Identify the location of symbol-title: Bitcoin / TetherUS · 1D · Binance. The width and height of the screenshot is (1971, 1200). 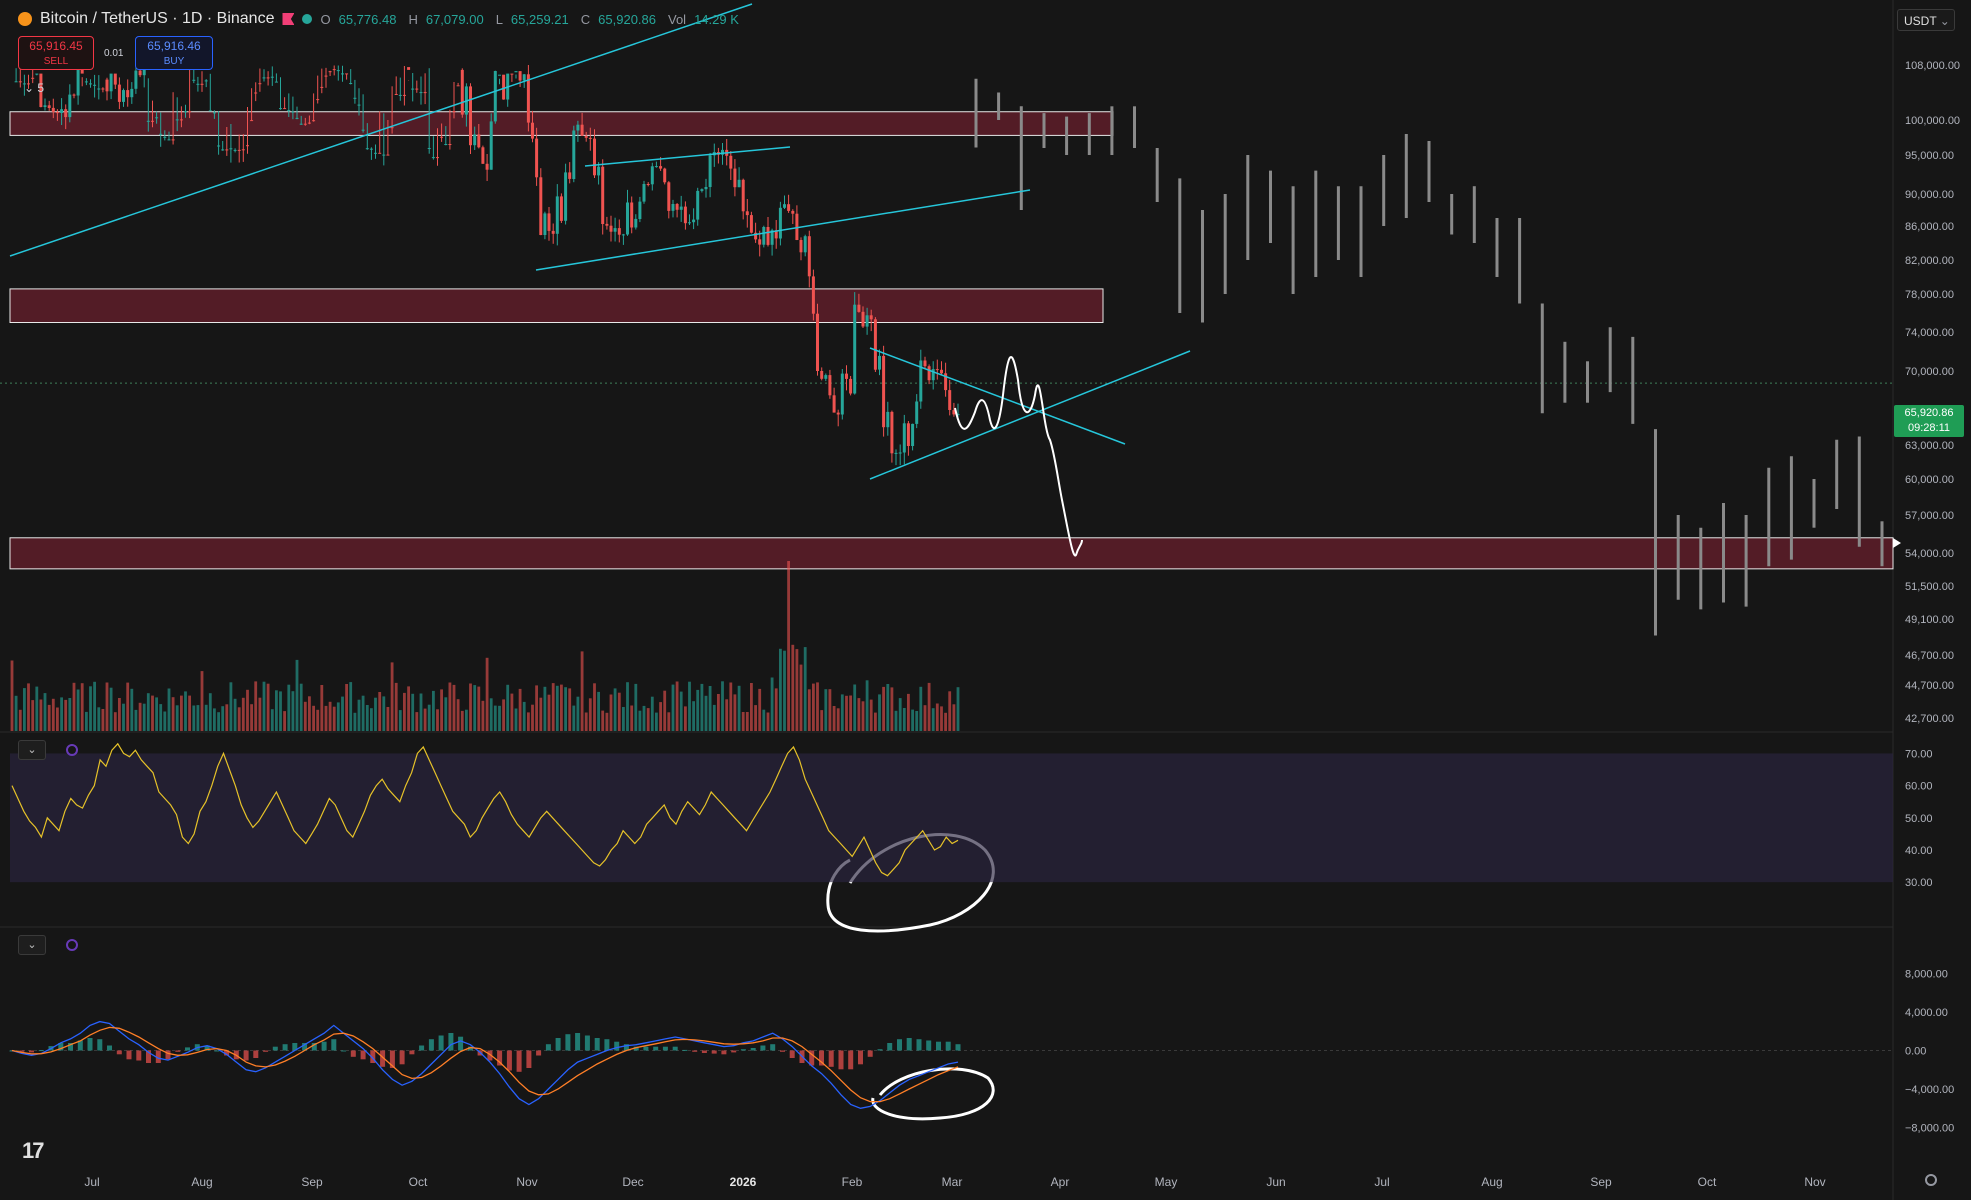
(157, 18).